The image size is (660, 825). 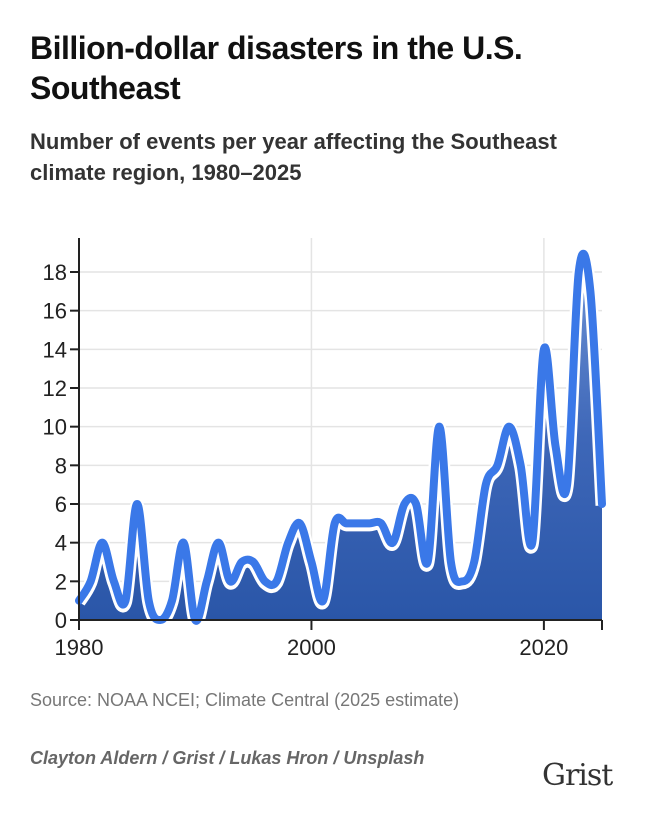 What do you see at coordinates (543, 647) in the screenshot?
I see `x-tick-label: 2020` at bounding box center [543, 647].